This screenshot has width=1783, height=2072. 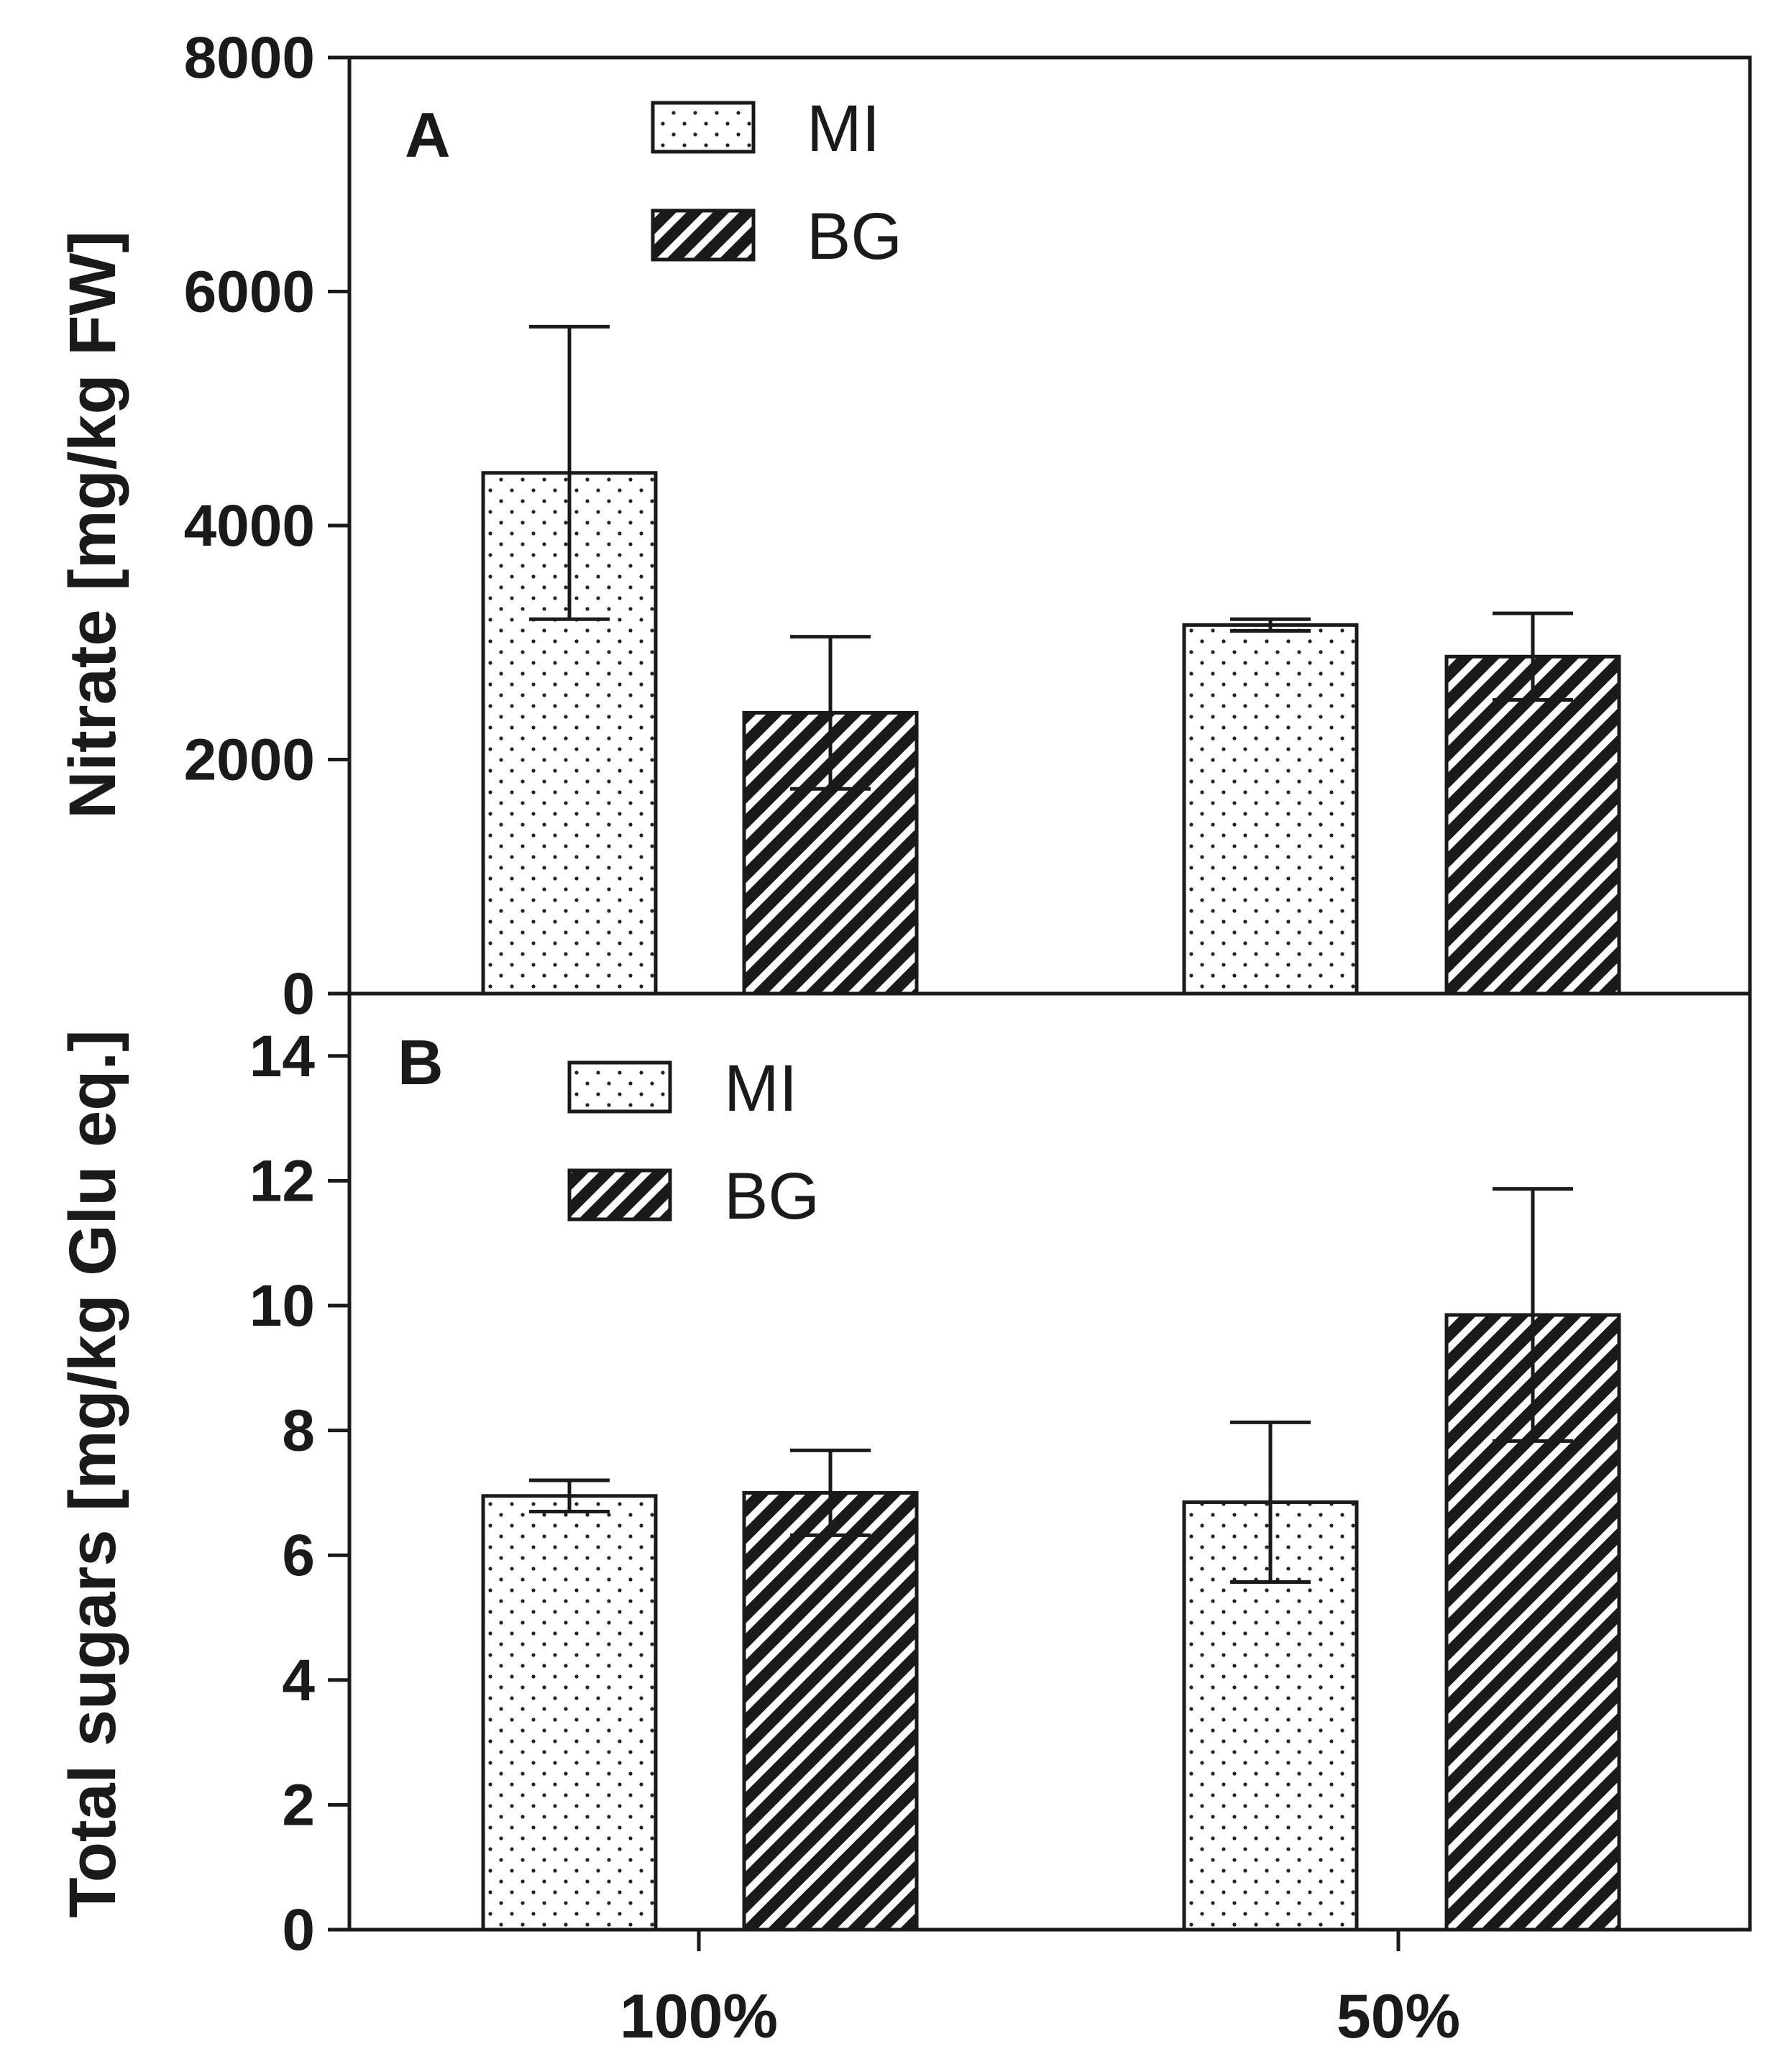 I want to click on panel-a-y-axis-title: Nitrate [mg/kg FW], so click(x=92, y=525).